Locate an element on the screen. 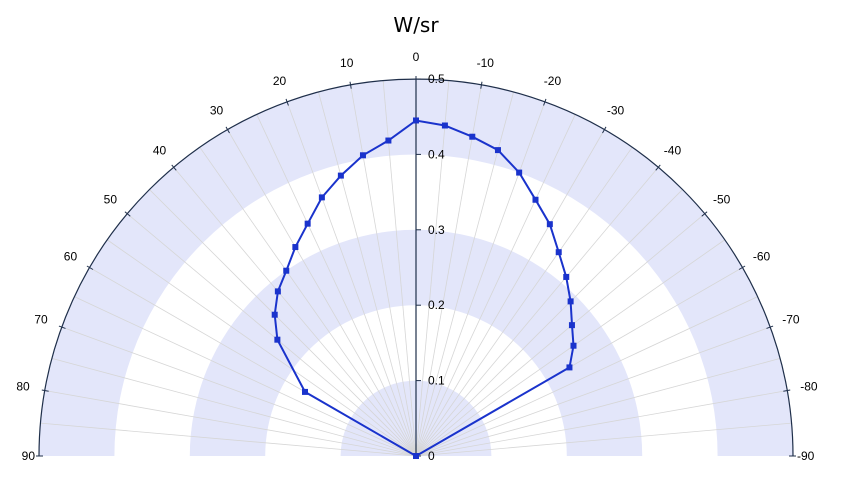 The image size is (842, 479). angle-tick-label: -60 is located at coordinates (762, 257).